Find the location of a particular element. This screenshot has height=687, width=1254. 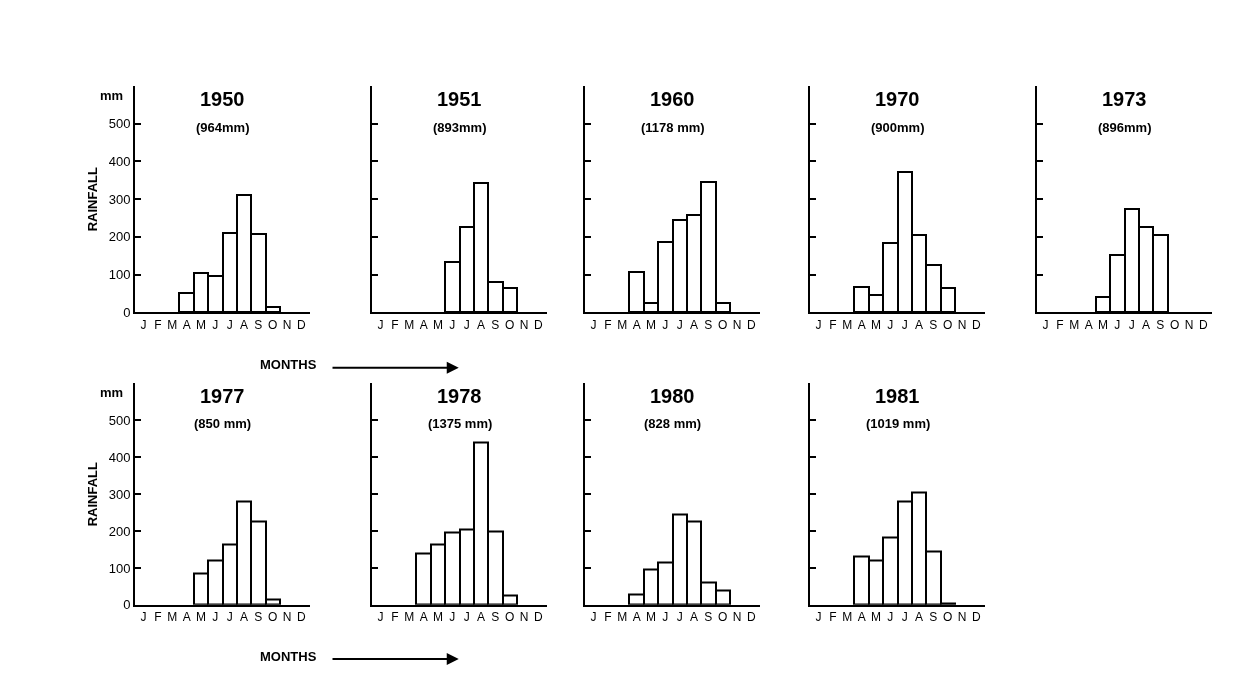

text: (1178 mm) is located at coordinates (673, 127).